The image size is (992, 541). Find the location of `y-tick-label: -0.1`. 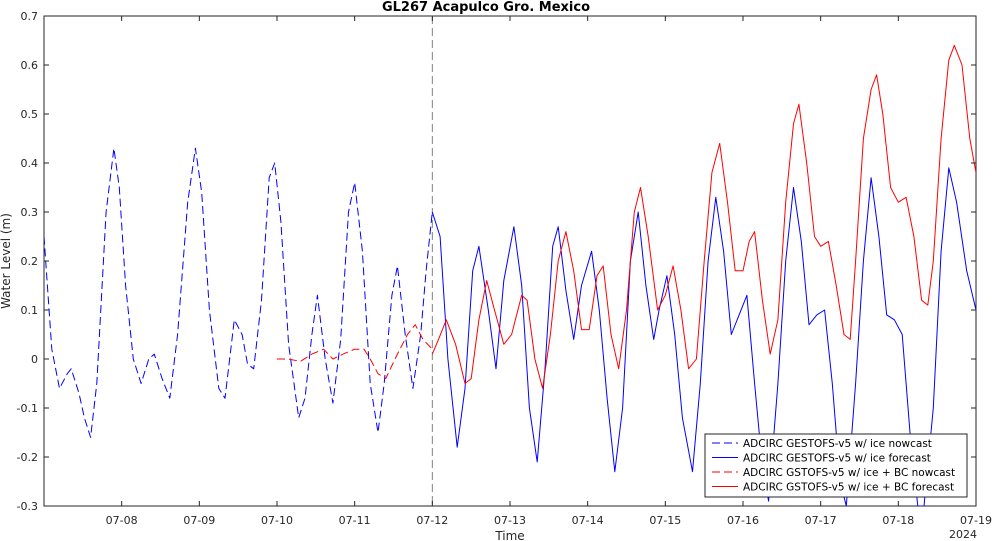

y-tick-label: -0.1 is located at coordinates (27, 408).